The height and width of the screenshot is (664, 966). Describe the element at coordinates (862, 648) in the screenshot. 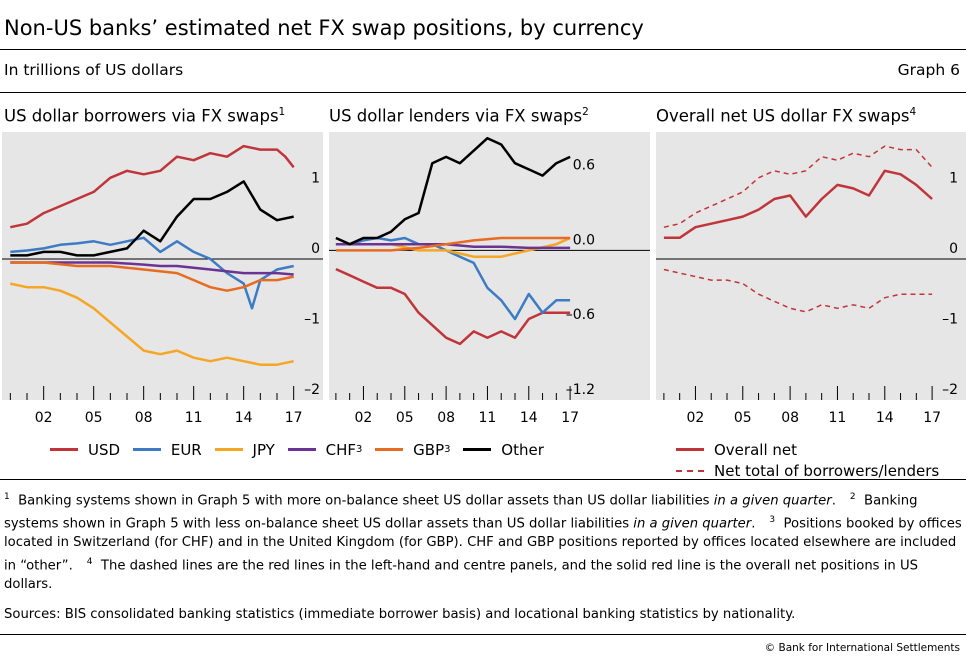

I see `copyright: © Bank for International Settlements` at that location.